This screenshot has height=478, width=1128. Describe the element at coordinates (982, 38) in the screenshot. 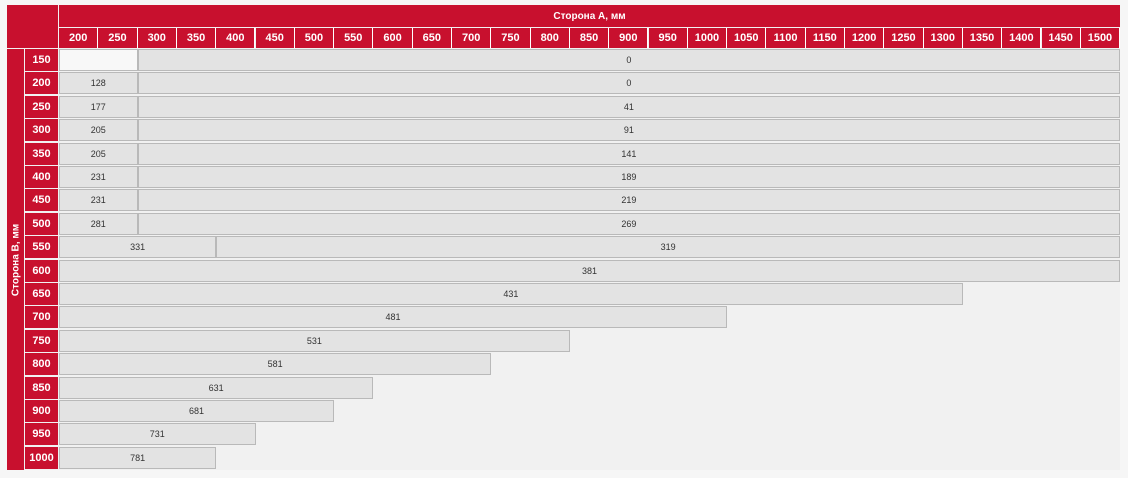

I see `column-header: 1350` at that location.